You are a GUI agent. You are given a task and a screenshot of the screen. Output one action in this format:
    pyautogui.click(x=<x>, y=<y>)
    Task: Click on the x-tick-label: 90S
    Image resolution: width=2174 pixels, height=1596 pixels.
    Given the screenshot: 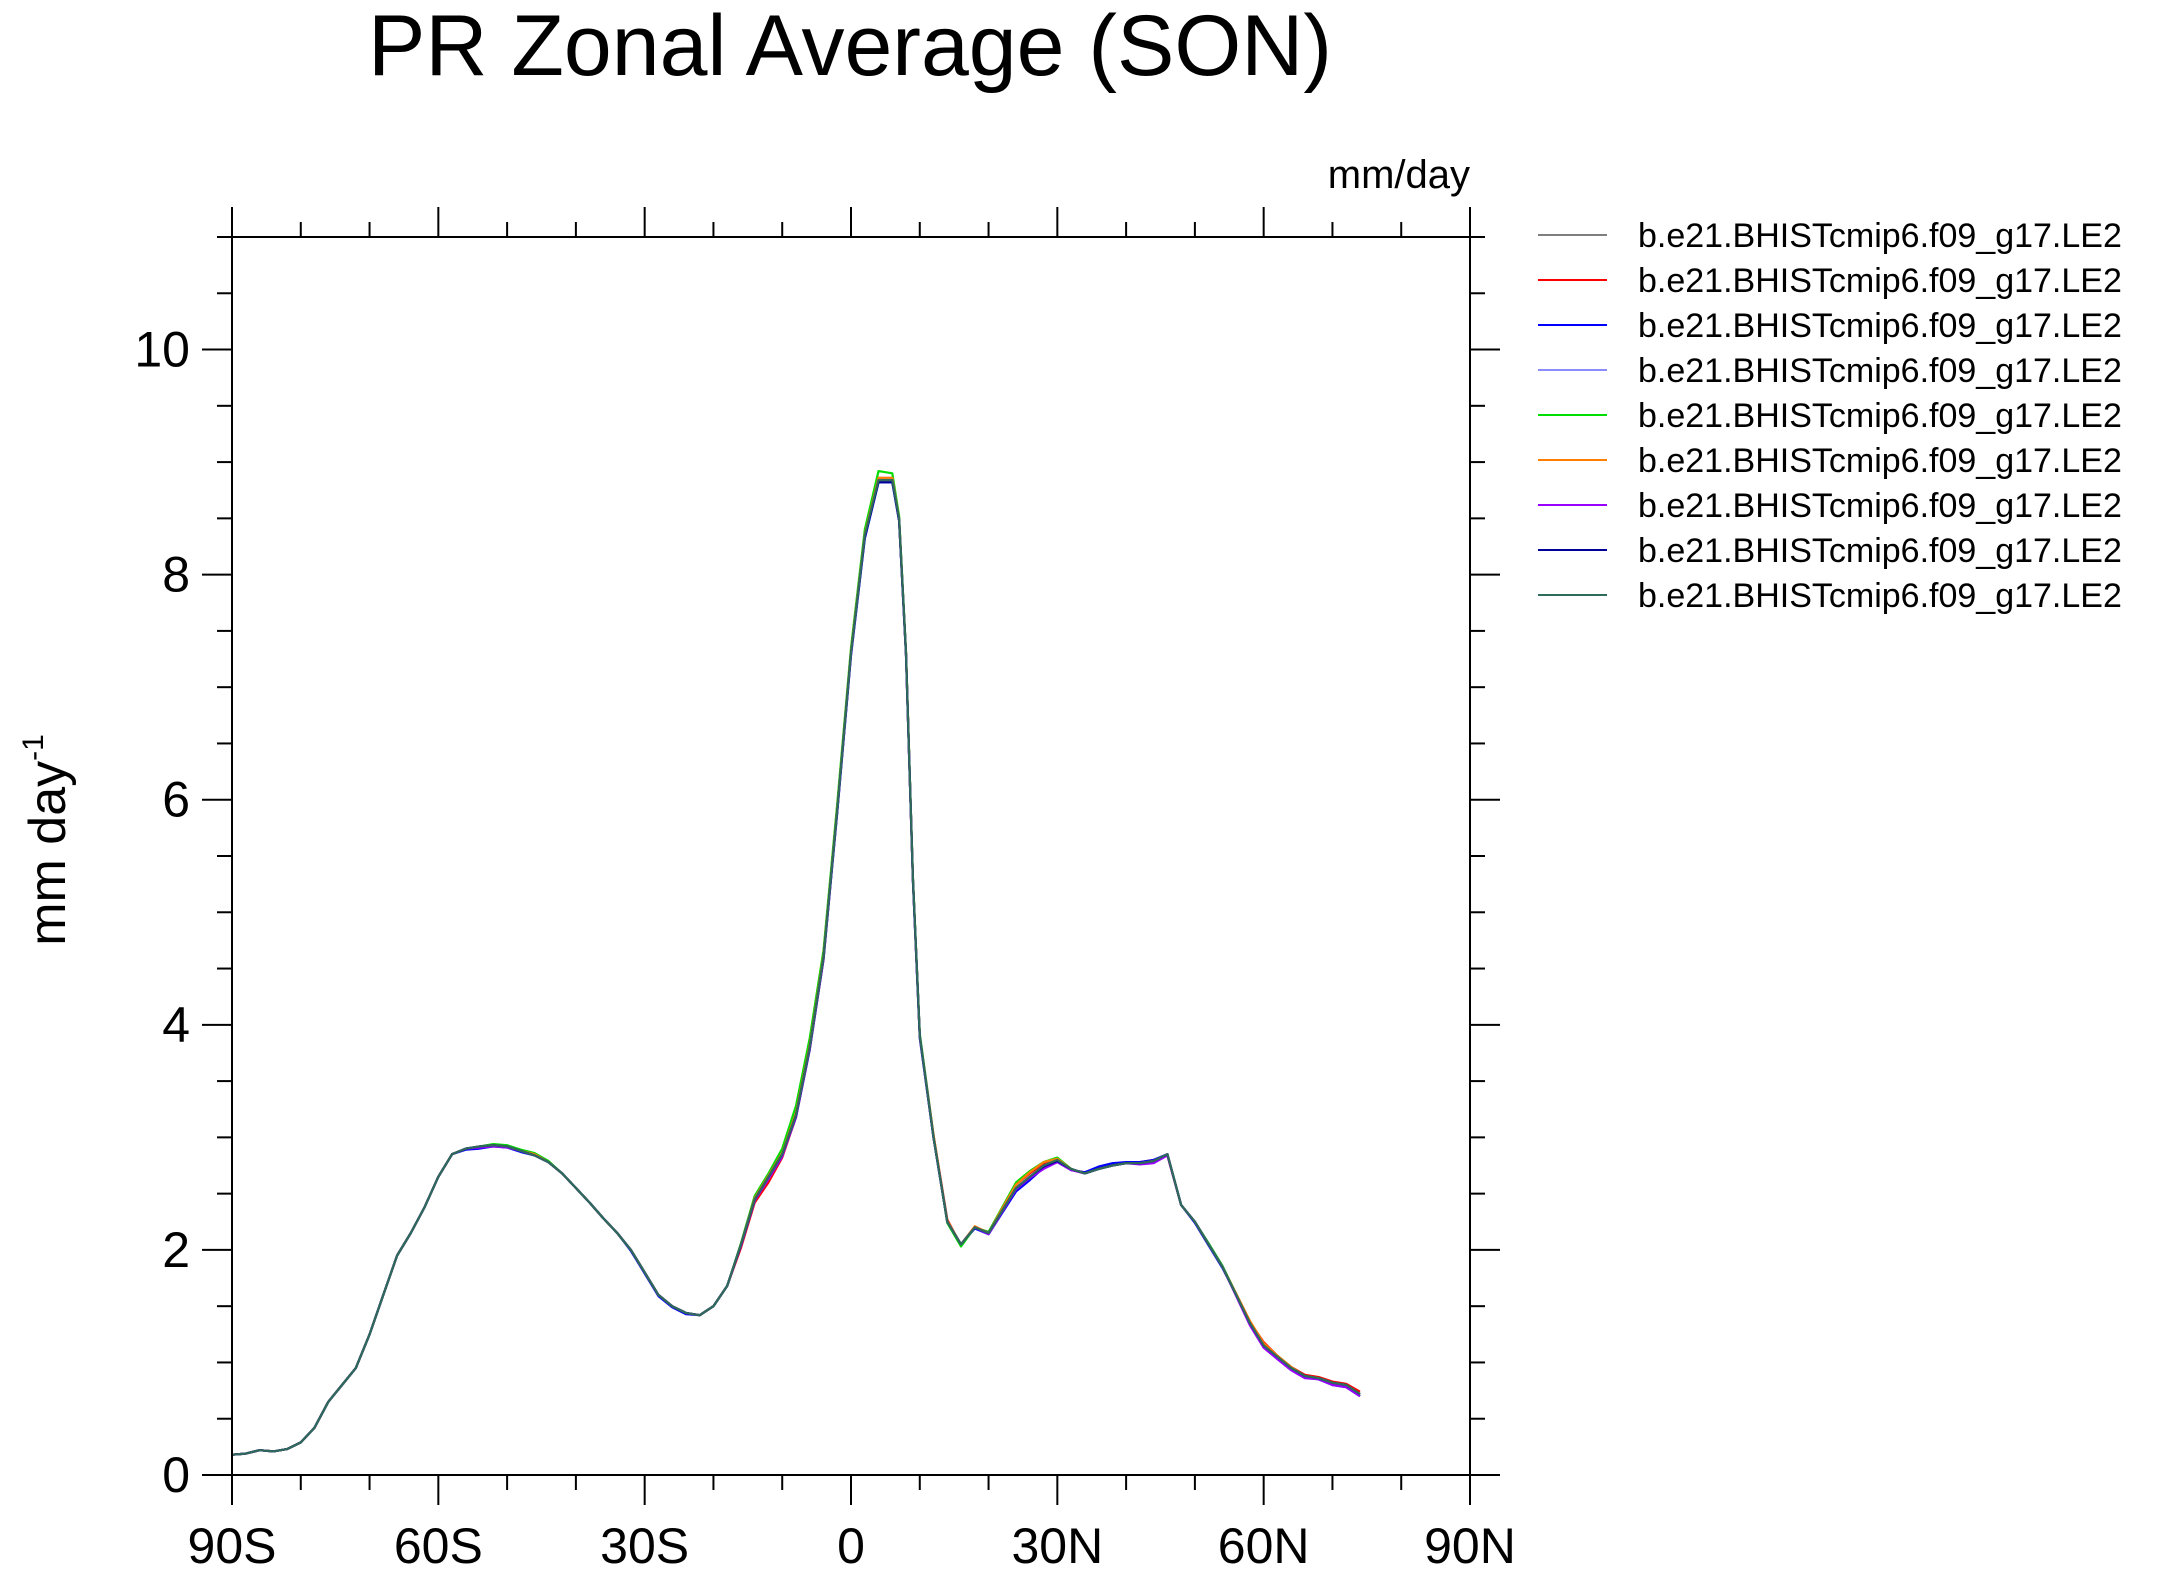 What is the action you would take?
    pyautogui.click(x=232, y=1546)
    